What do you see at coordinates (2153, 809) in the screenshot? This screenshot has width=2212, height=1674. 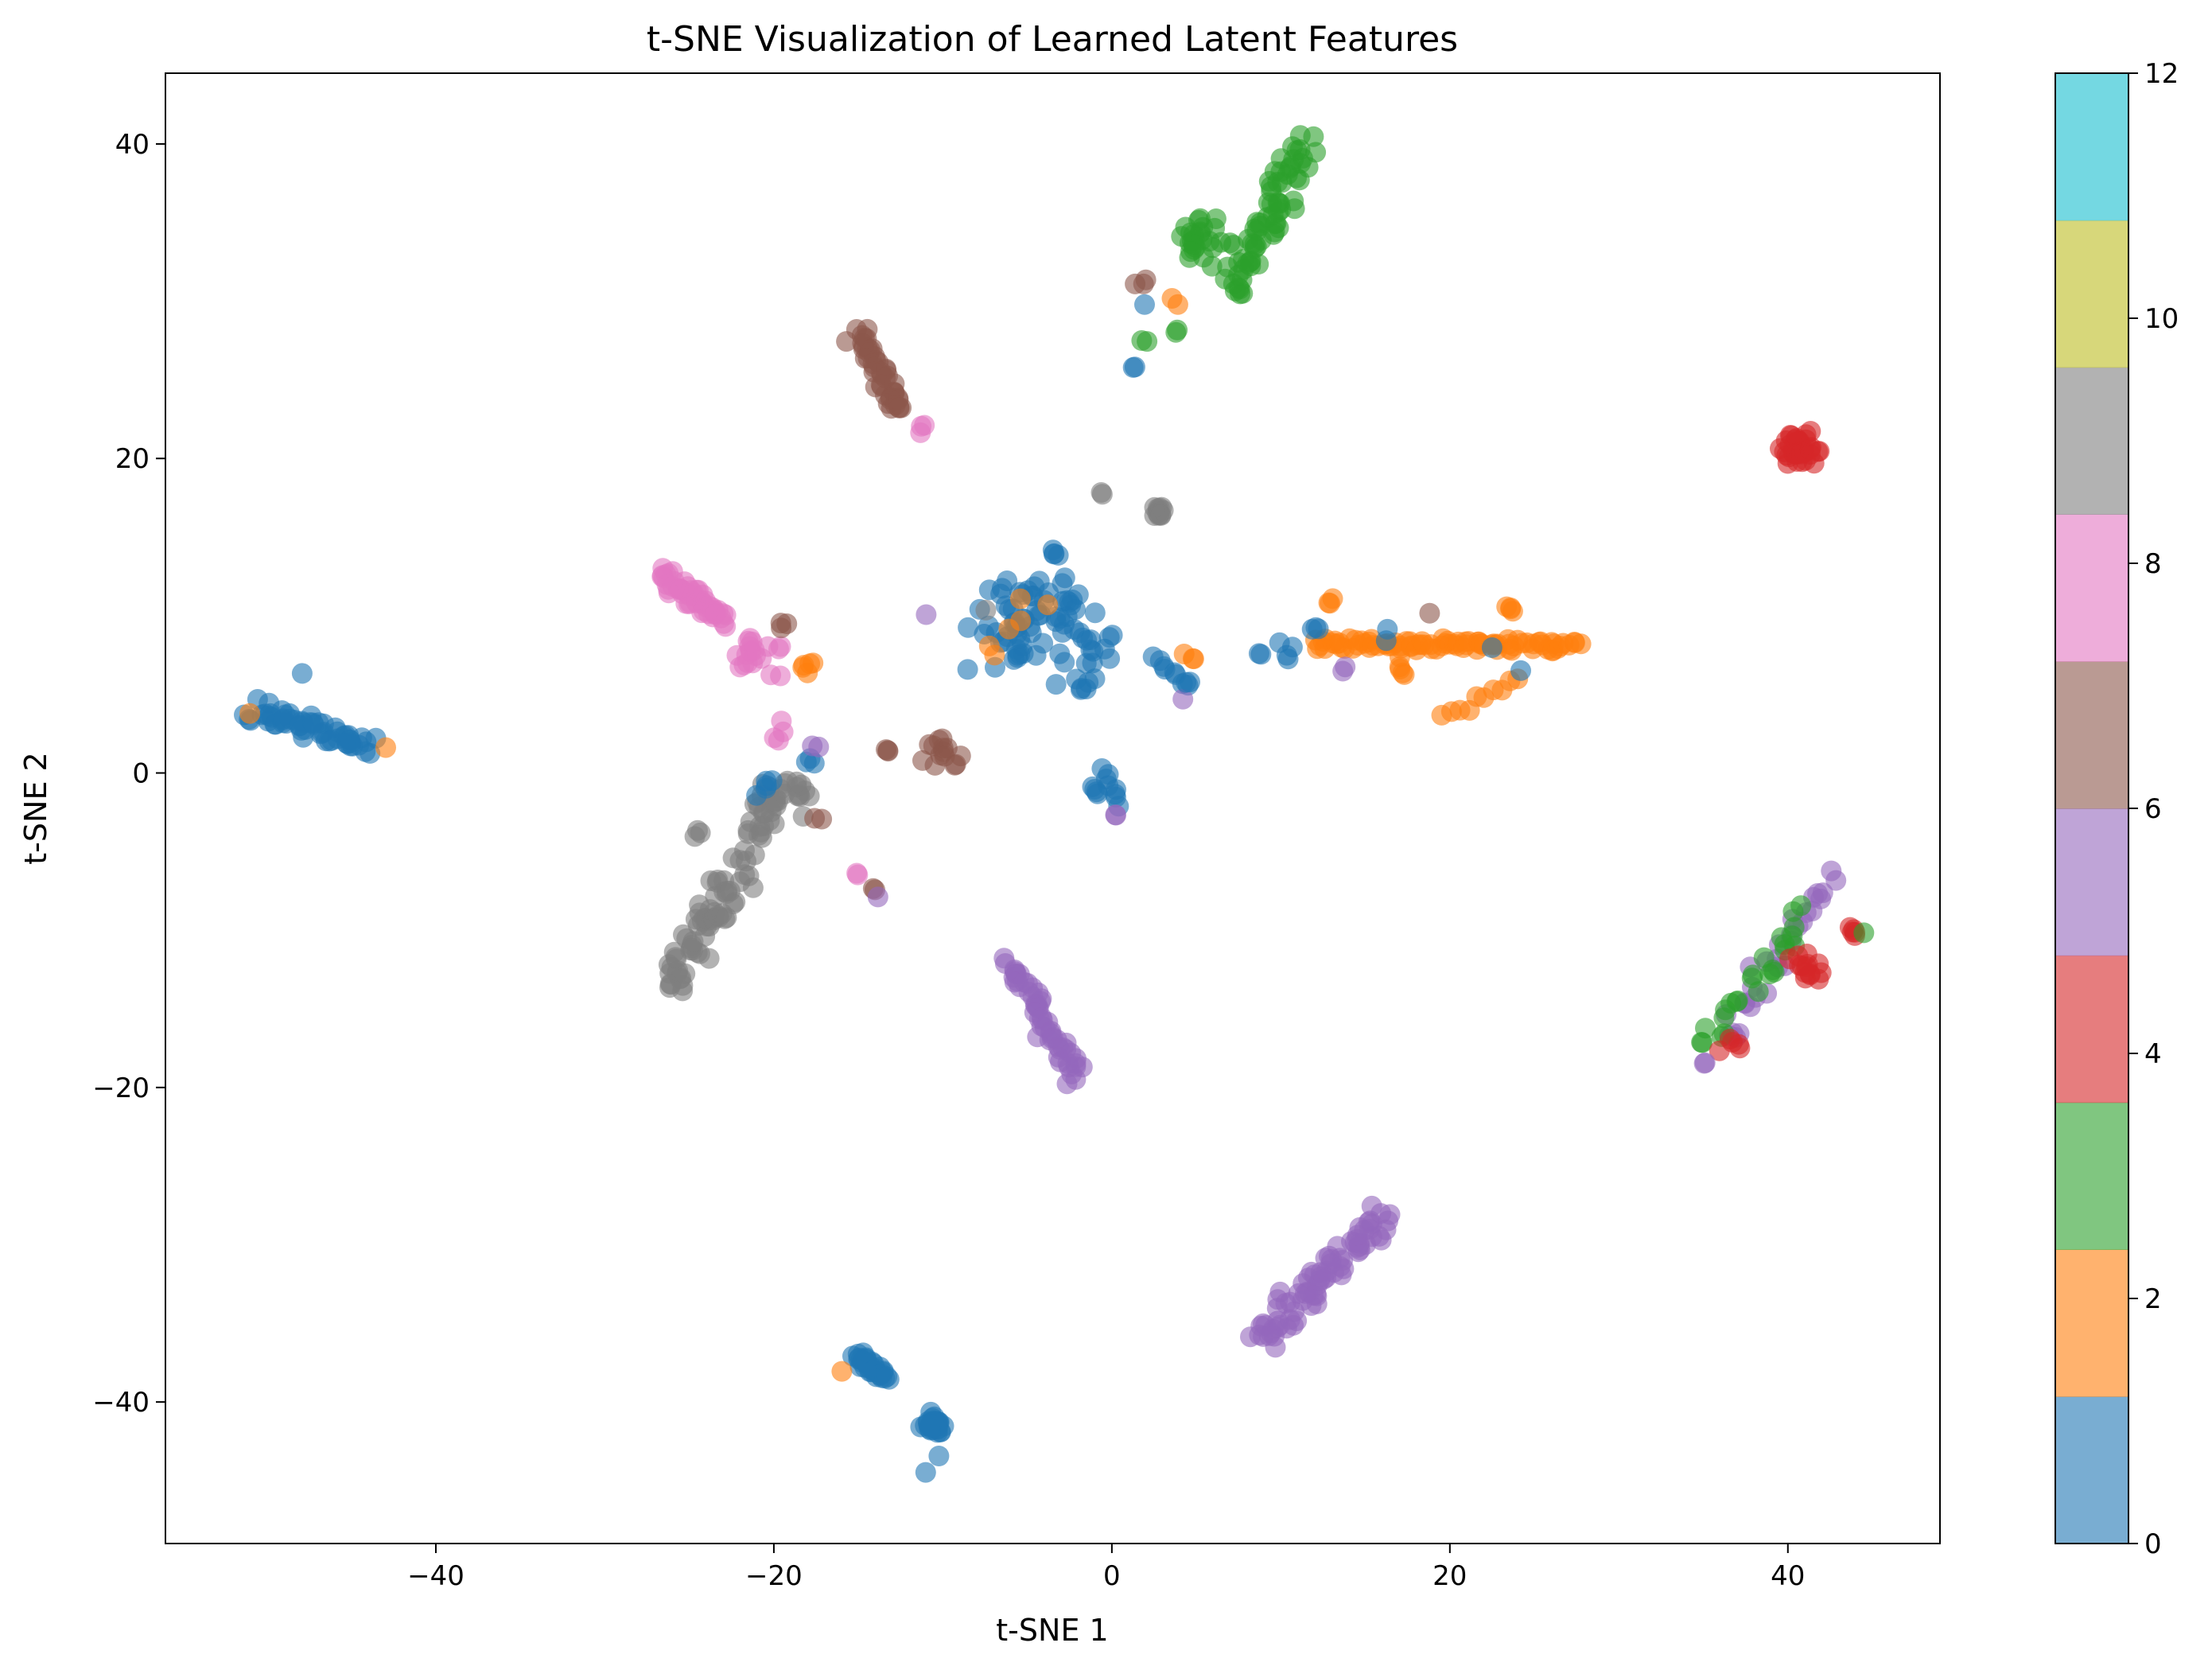 I see `colorbar-tick-label: 6` at bounding box center [2153, 809].